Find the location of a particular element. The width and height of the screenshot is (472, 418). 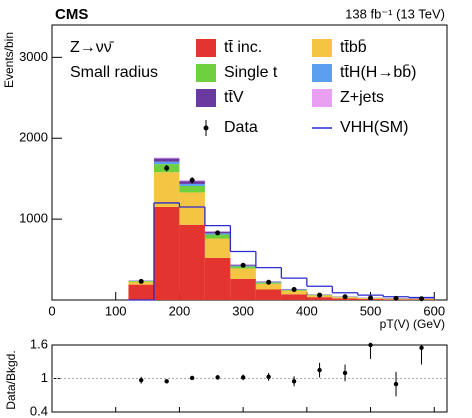

lumi: 138 fb⁻¹ (13 TeV) is located at coordinates (395, 13).